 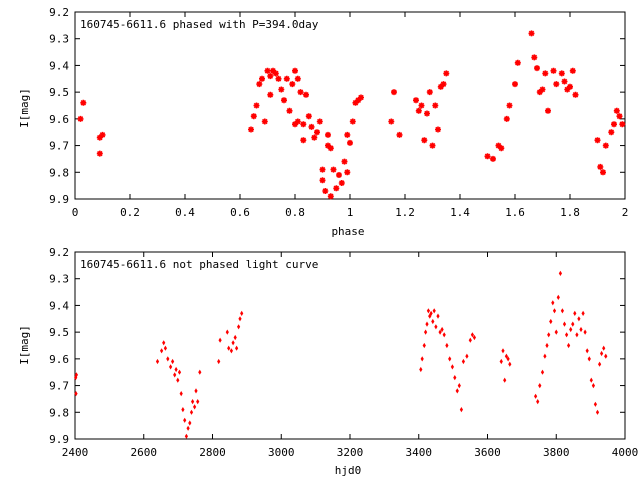 What do you see at coordinates (347, 231) in the screenshot?
I see `phased-x-axis-label: phase` at bounding box center [347, 231].